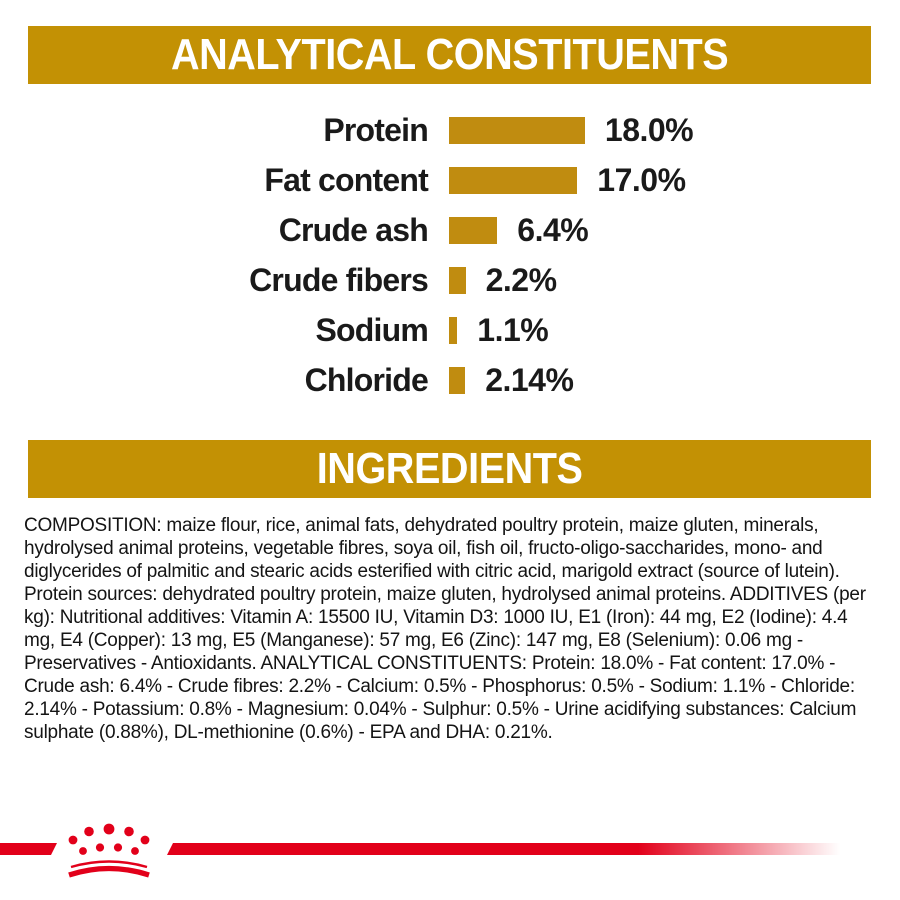 This screenshot has width=900, height=900. What do you see at coordinates (529, 379) in the screenshot?
I see `chart-value-label: 2.14%` at bounding box center [529, 379].